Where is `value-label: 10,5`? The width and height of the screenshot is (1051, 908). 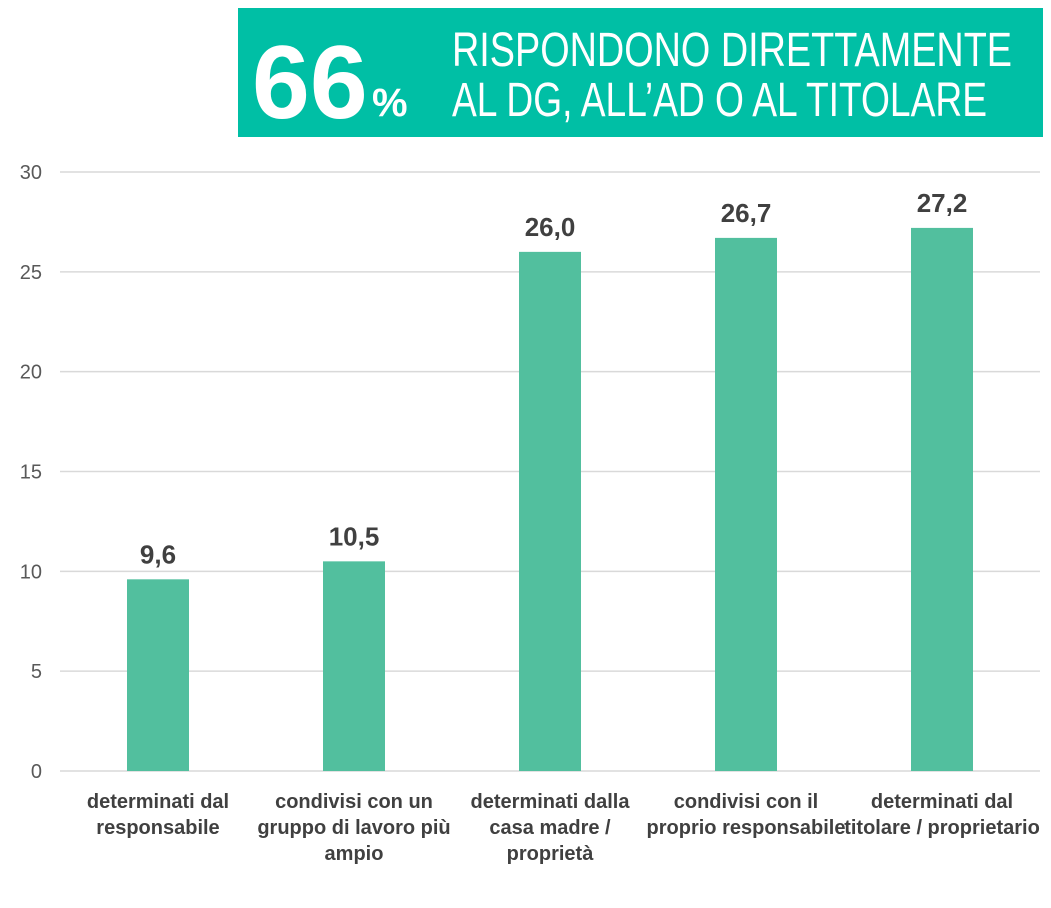 value-label: 10,5 is located at coordinates (354, 536).